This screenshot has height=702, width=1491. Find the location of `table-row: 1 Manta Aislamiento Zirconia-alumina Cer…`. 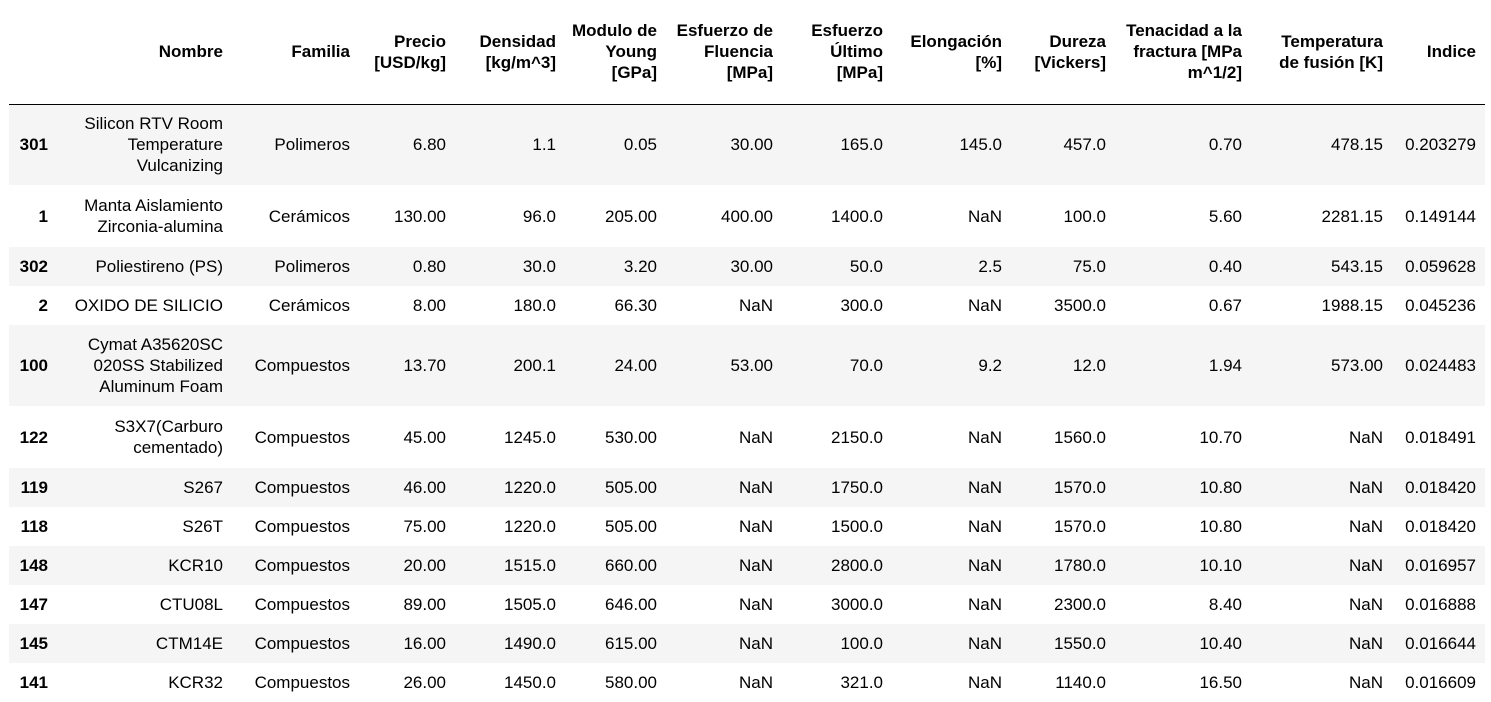

table-row: 1 Manta Aislamiento Zirconia-alumina Cer… is located at coordinates (747, 216).